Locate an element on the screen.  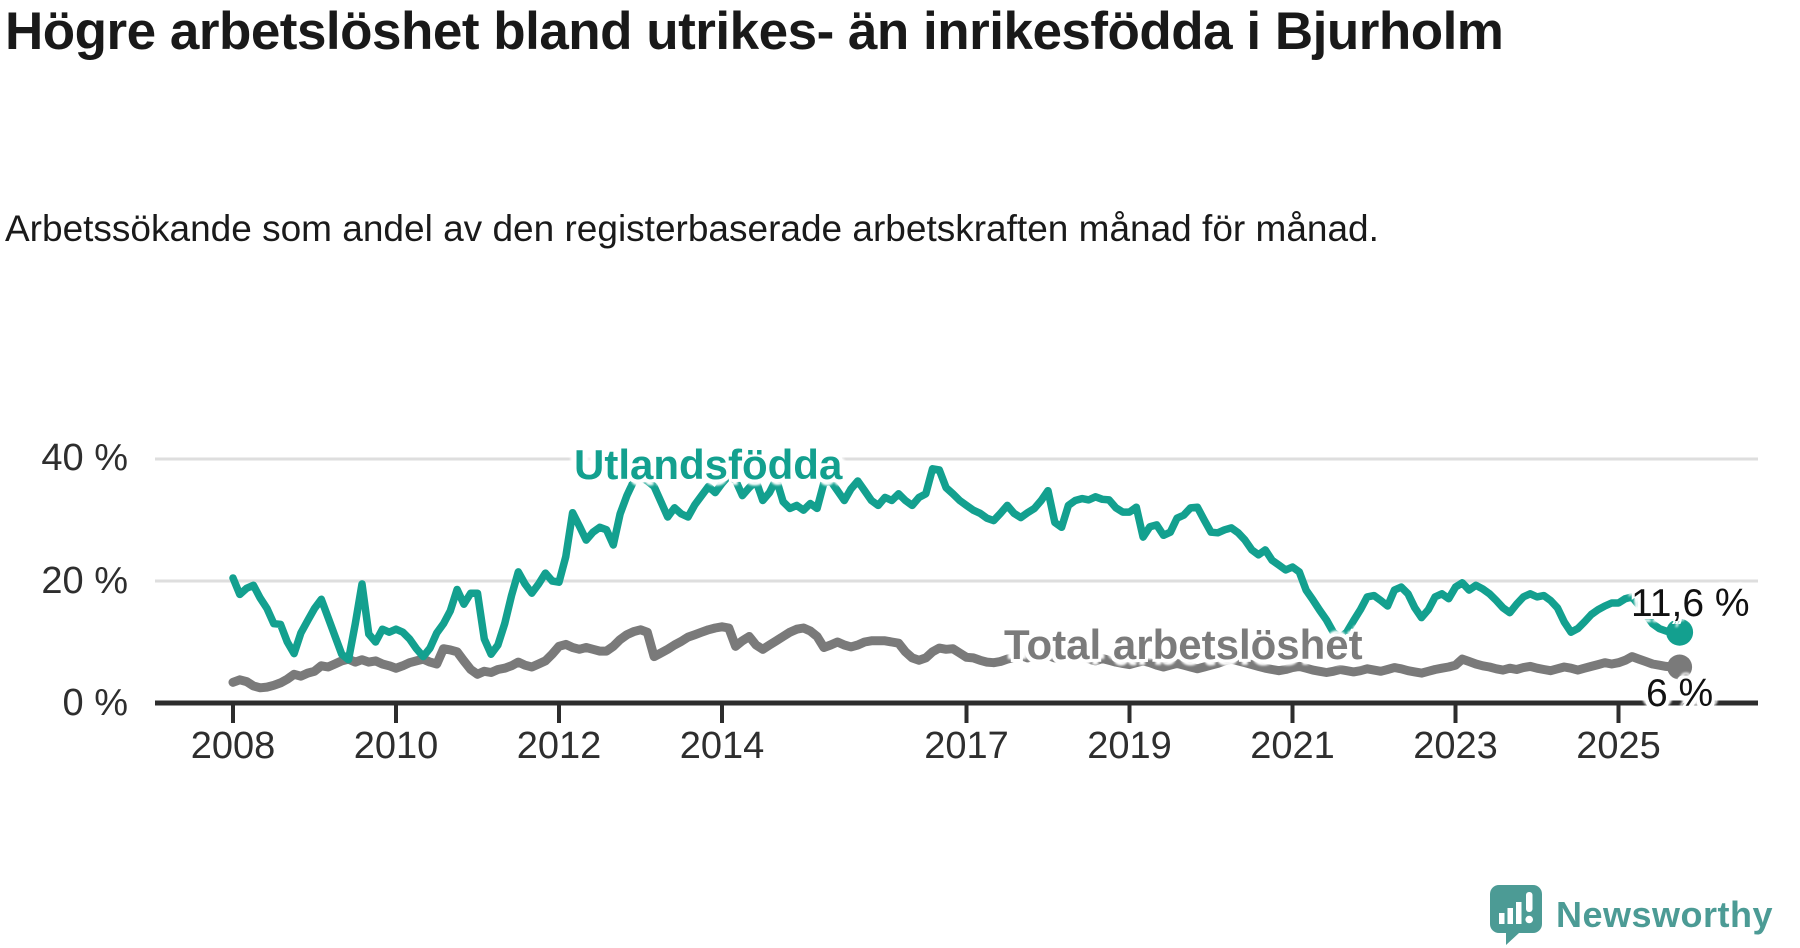
newsworthy-logo: Newsworthy is located at coordinates (1631, 914).